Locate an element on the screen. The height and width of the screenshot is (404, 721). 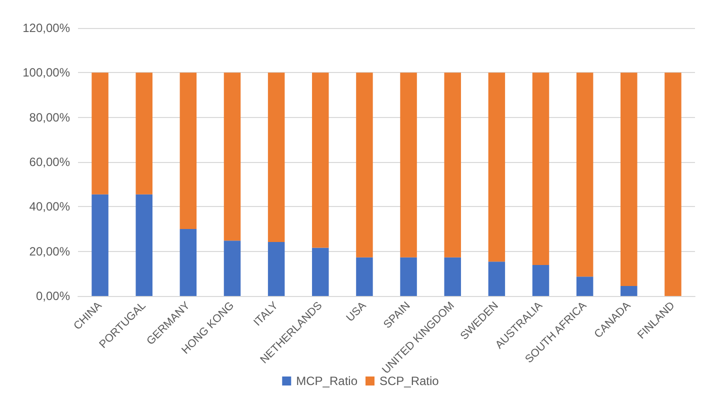
y-tick-label: 80,00% is located at coordinates (49, 117).